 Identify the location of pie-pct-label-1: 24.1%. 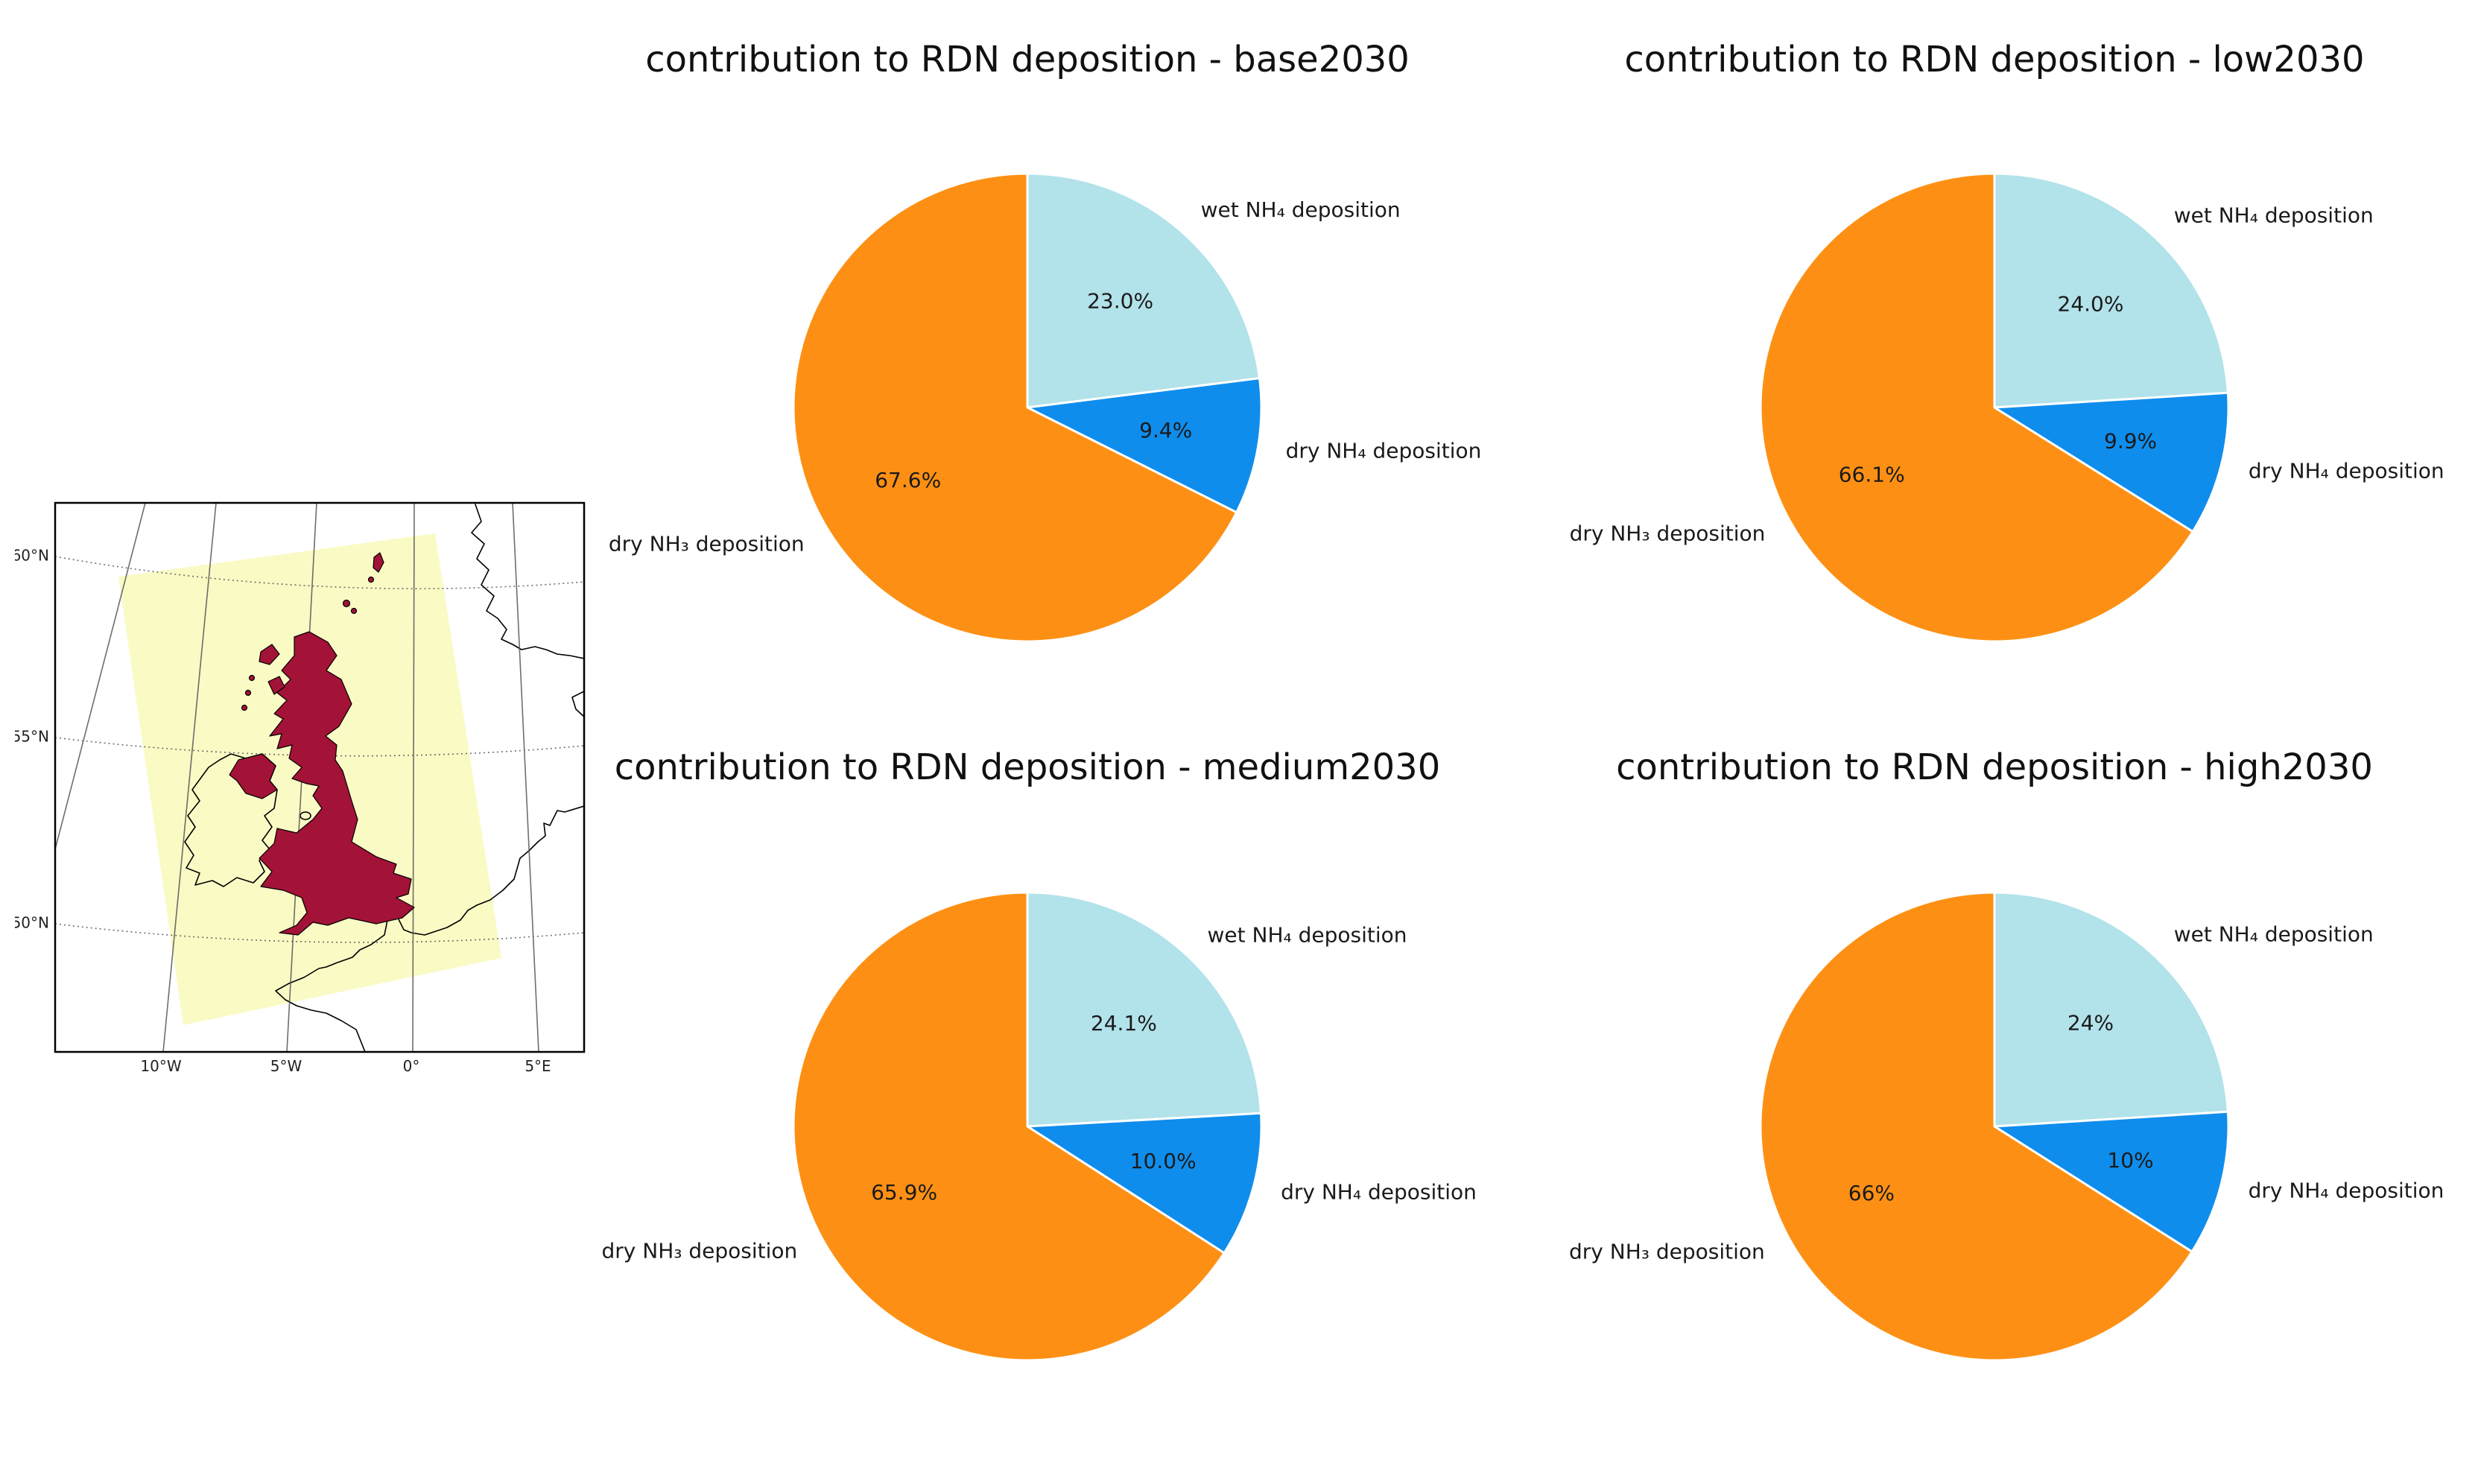
(1124, 1024).